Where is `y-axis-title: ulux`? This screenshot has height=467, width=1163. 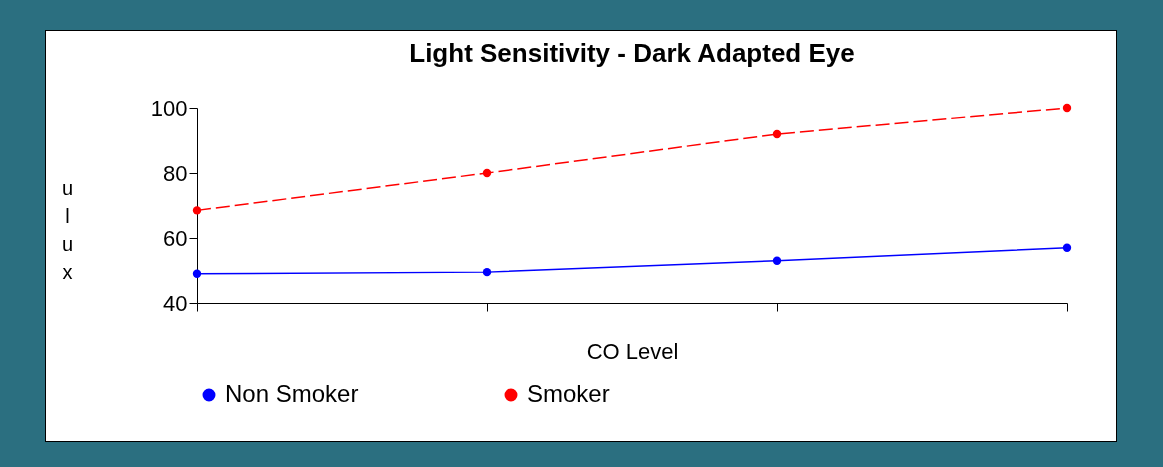
y-axis-title: ulux is located at coordinates (67, 229).